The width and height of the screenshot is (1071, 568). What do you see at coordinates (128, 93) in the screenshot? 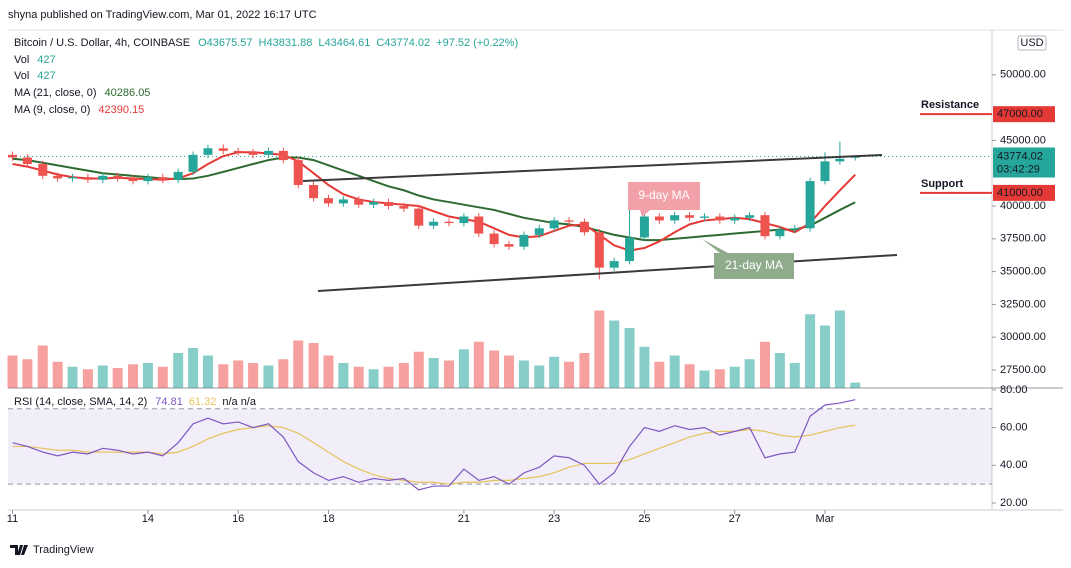
I see `ma-value: 40286.05` at bounding box center [128, 93].